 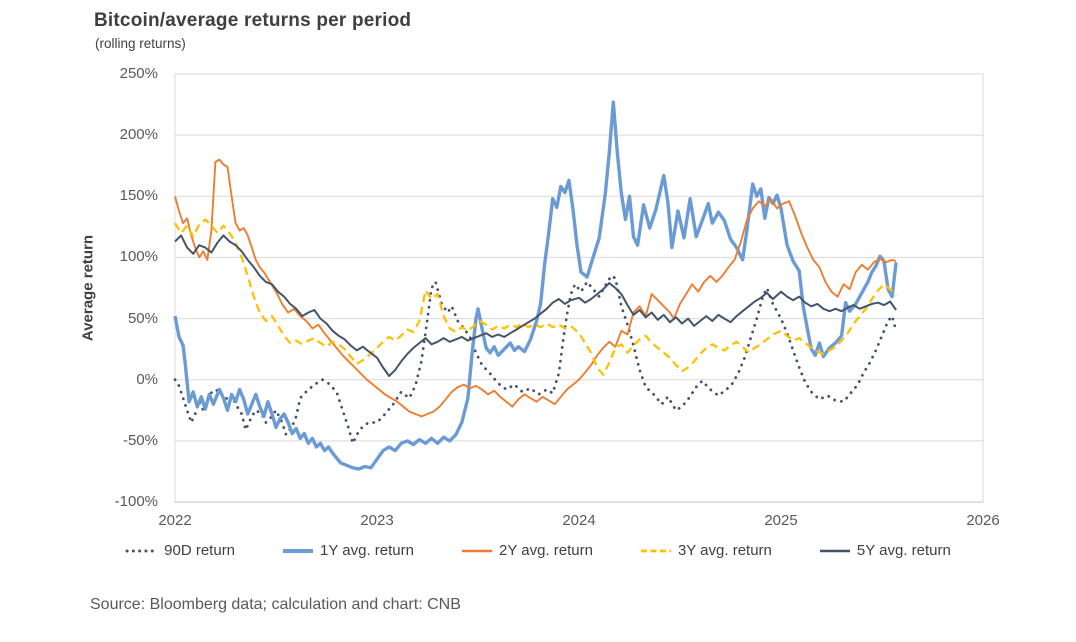 I want to click on y-tick-label: 50%, so click(x=142, y=318).